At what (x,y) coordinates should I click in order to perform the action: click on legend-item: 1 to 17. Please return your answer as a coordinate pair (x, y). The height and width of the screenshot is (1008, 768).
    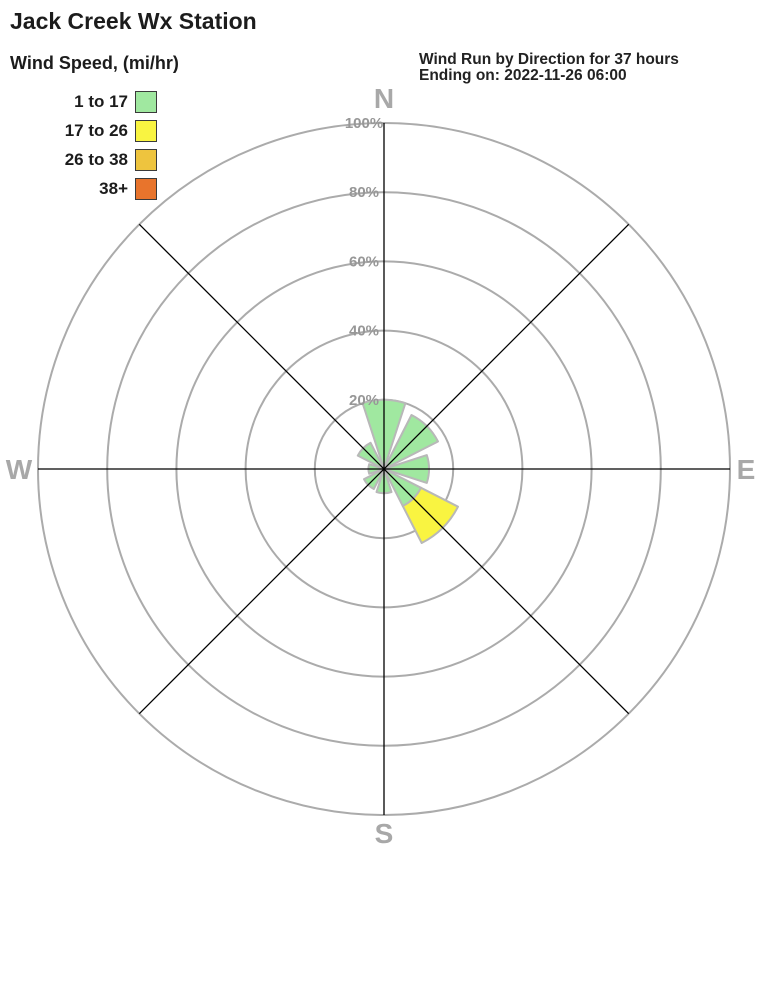
    Looking at the image, I should click on (78, 102).